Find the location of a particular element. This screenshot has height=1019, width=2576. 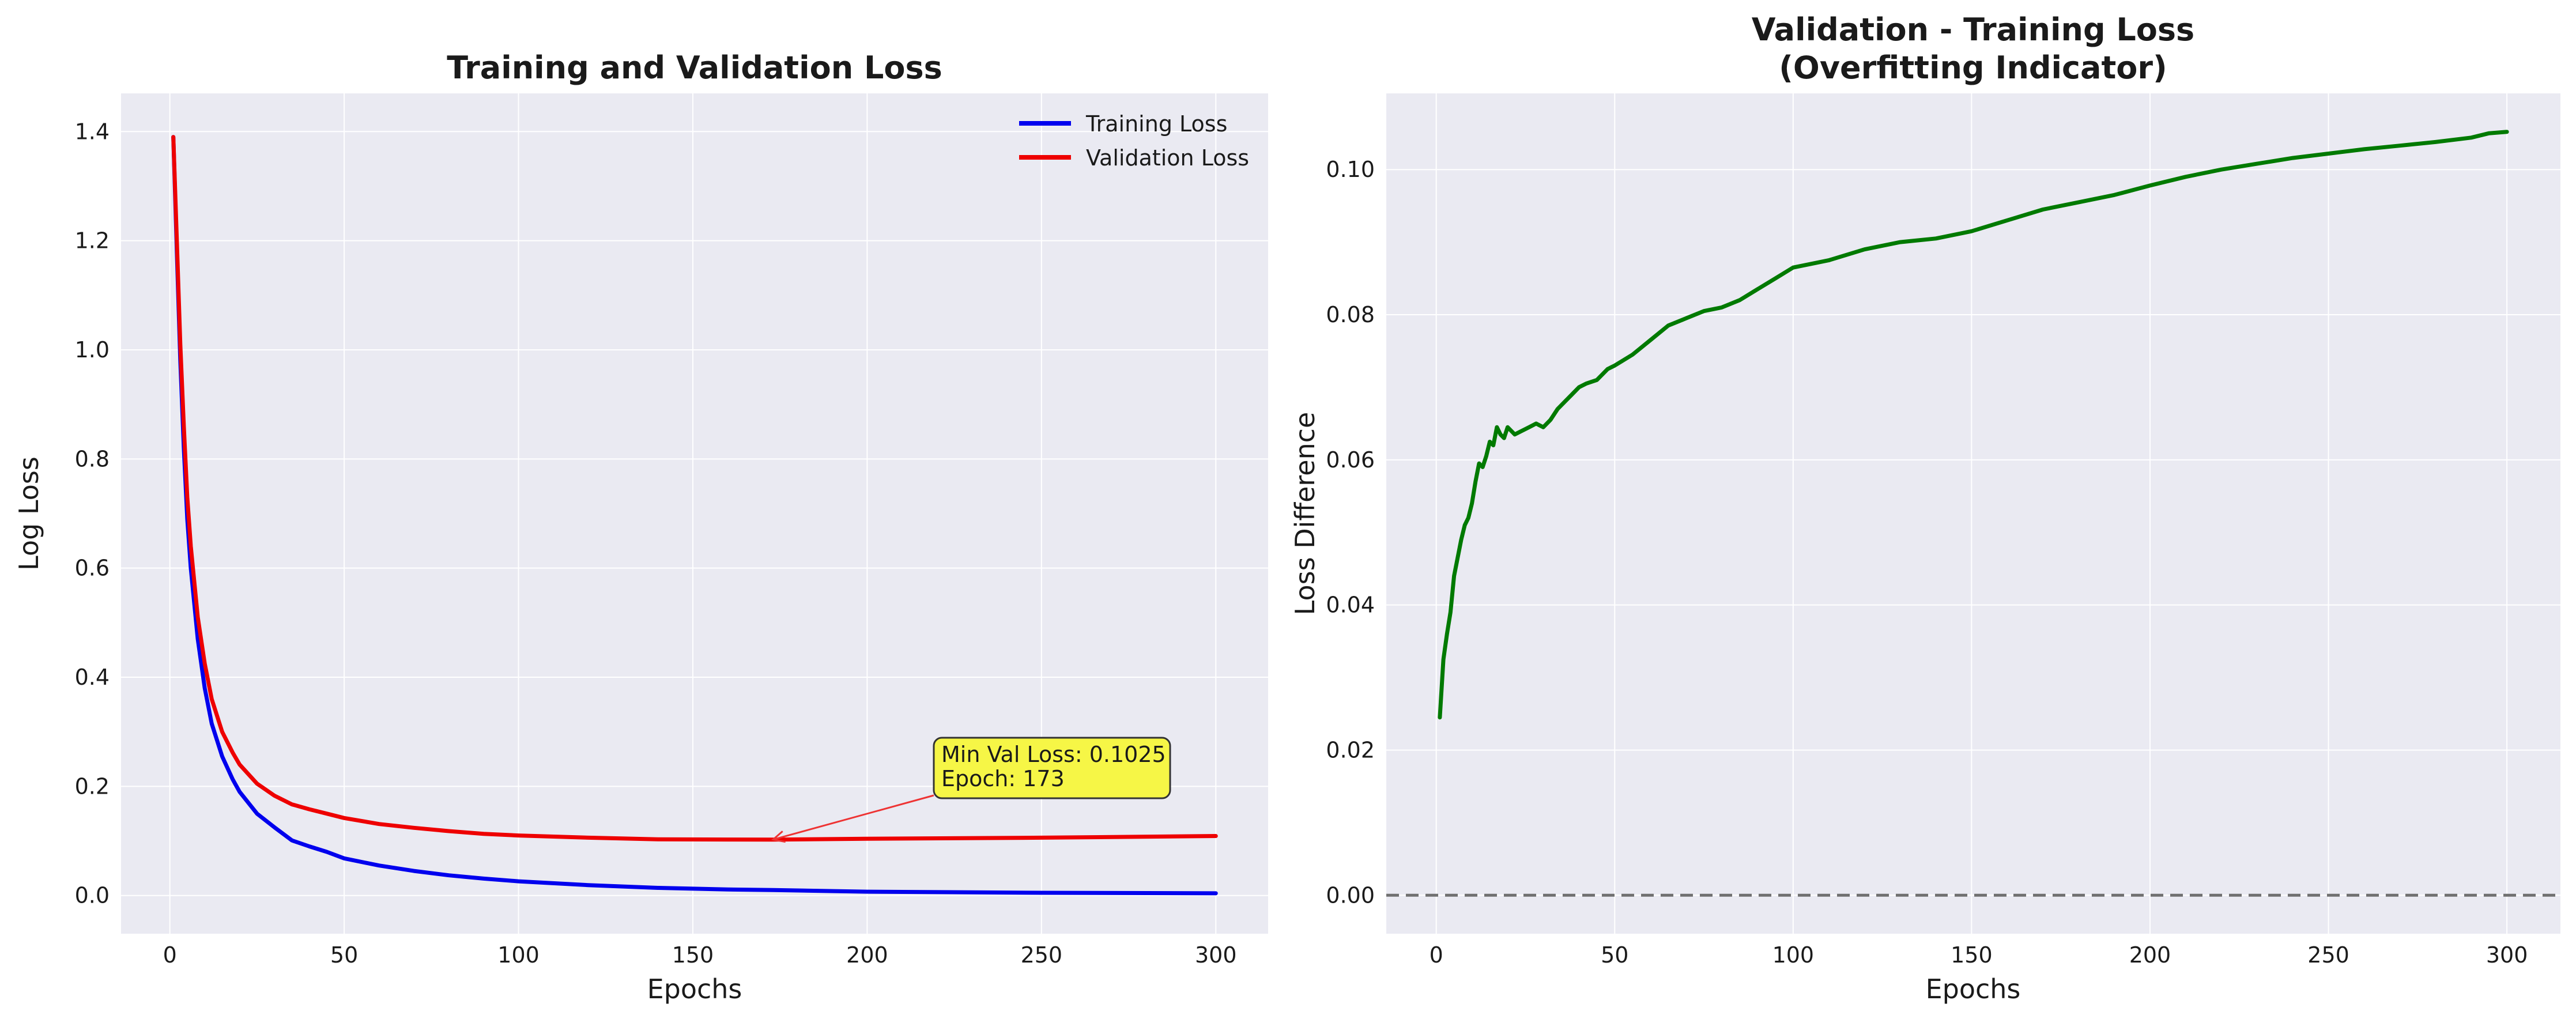

annotation-arrow is located at coordinates (853, 817).